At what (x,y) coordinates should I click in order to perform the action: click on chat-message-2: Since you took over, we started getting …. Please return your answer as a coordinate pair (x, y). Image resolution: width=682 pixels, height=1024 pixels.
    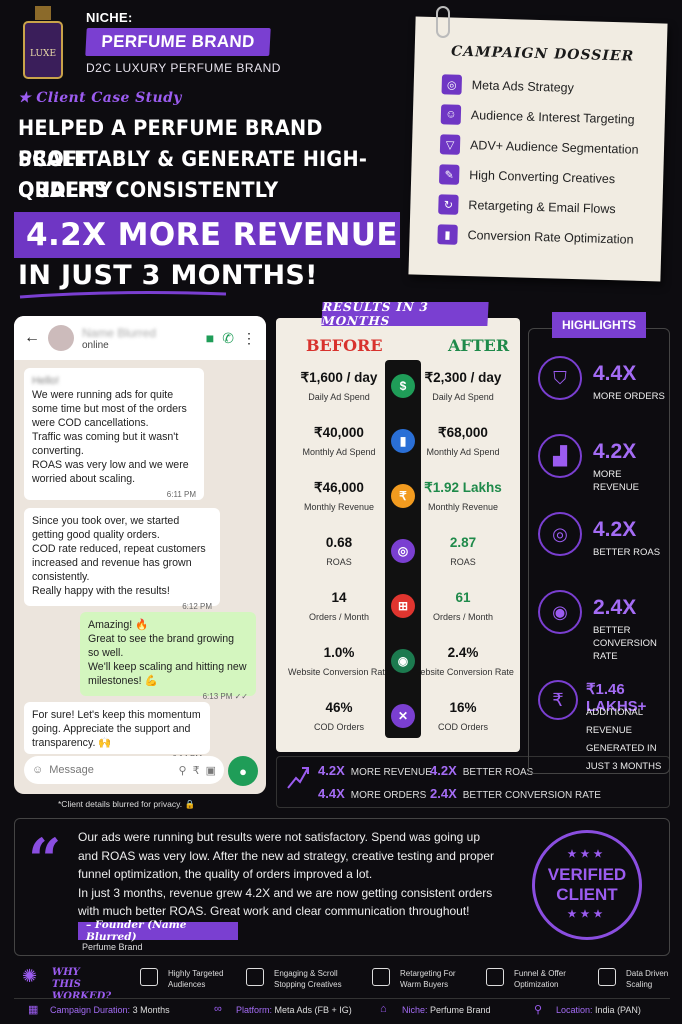
    Looking at the image, I should click on (122, 559).